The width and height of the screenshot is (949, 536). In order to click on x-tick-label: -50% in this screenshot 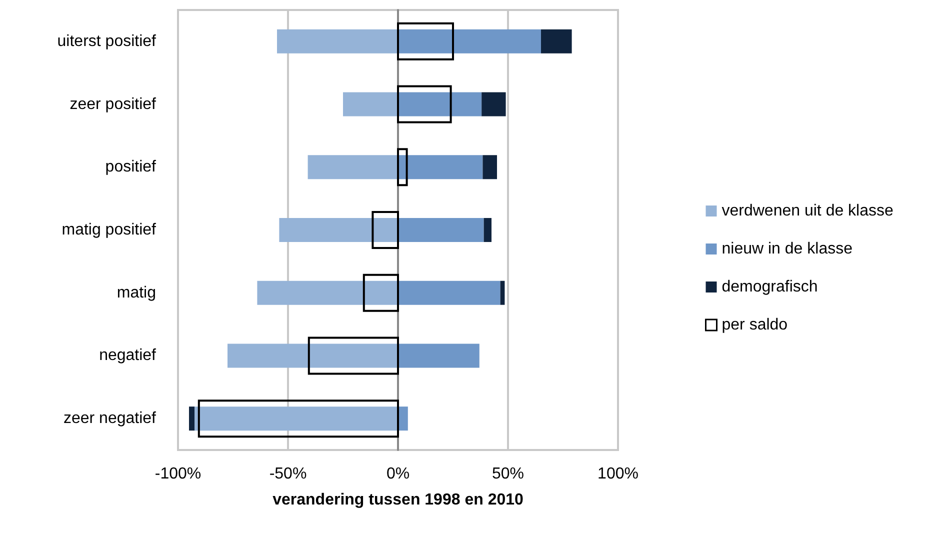, I will do `click(288, 474)`.